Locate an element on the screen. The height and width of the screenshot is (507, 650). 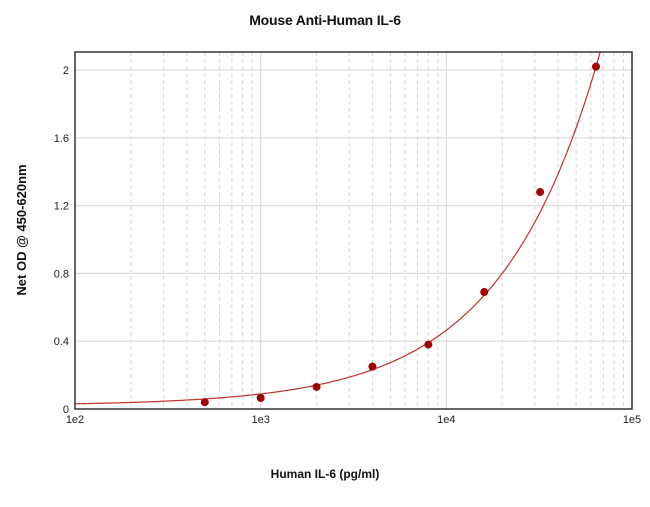
y-tick-label: 0.4 is located at coordinates (61, 342).